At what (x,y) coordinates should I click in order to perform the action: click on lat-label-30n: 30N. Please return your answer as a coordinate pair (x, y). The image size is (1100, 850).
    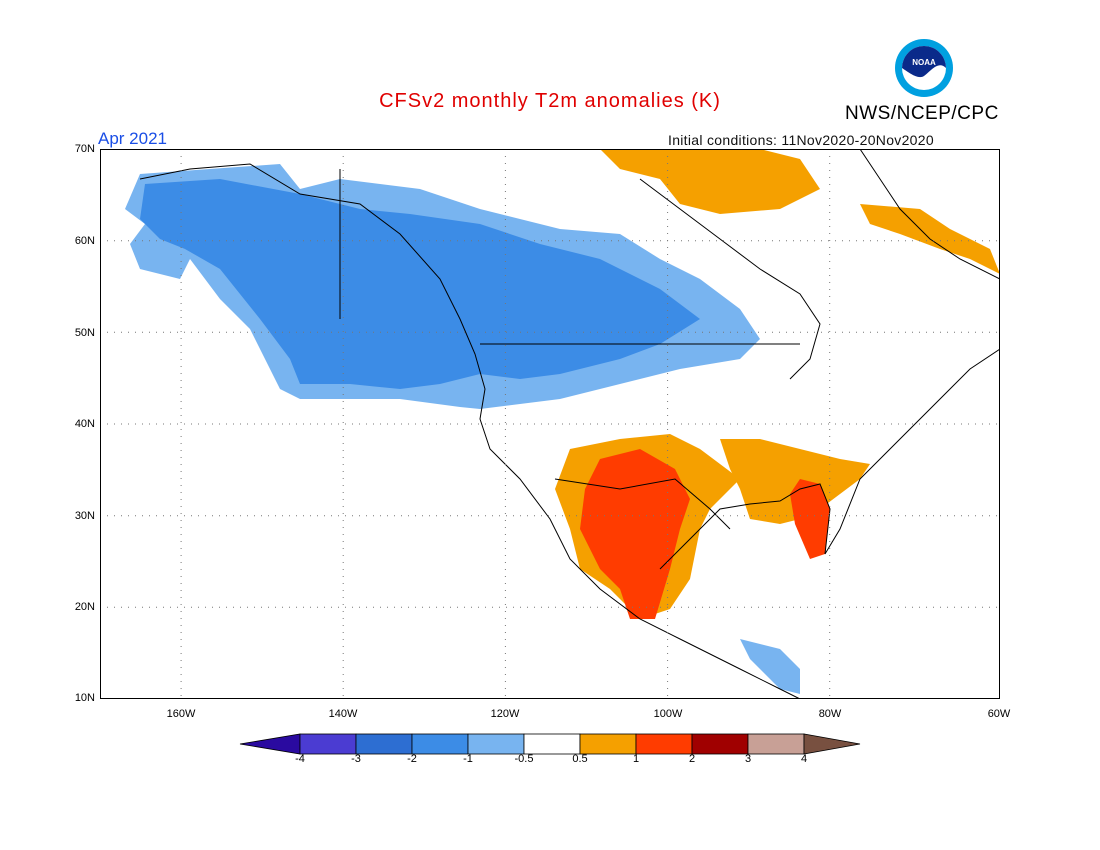
    Looking at the image, I should click on (84, 516).